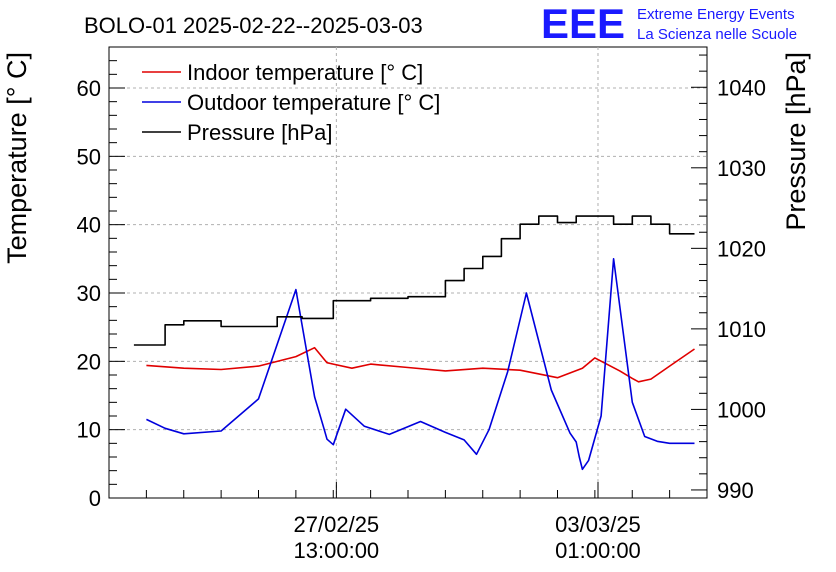 Image resolution: width=836 pixels, height=572 pixels. I want to click on legend-label-indoor: Indoor temperature [° C], so click(305, 72).